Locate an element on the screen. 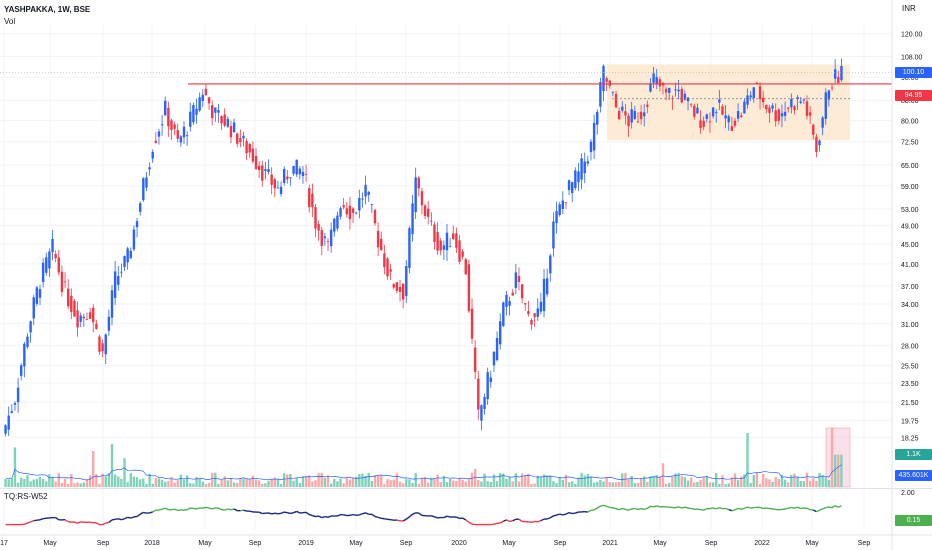 The width and height of the screenshot is (932, 550). volume-label: Vol is located at coordinates (10, 21).